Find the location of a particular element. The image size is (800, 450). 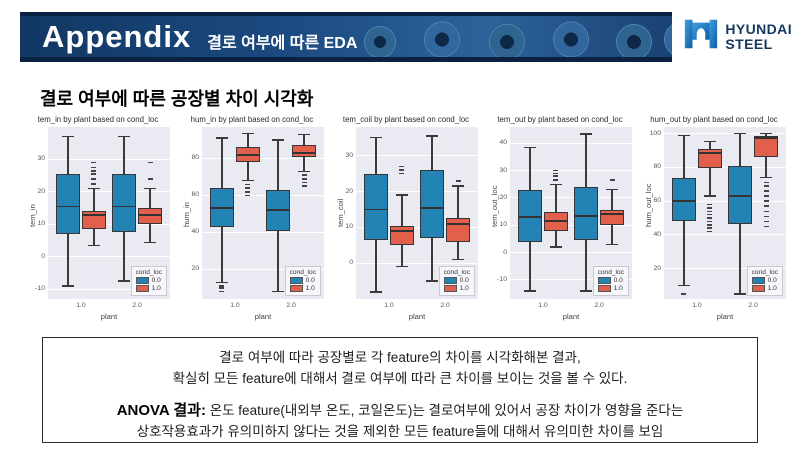

x-axis-label: plant is located at coordinates (571, 316).